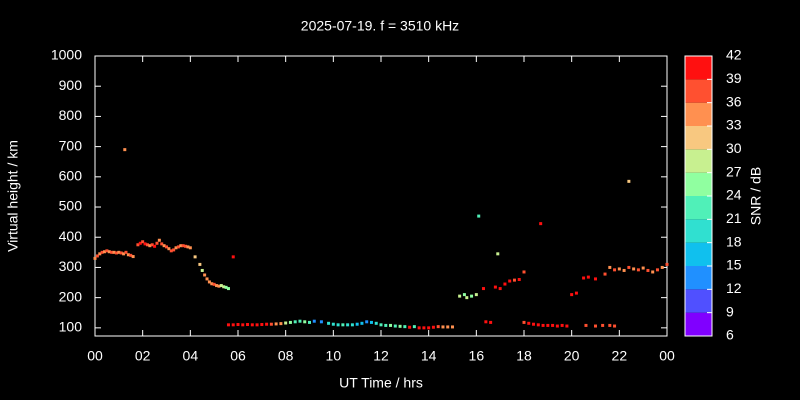 The image size is (800, 400). What do you see at coordinates (13, 196) in the screenshot?
I see `y-axis-label: Virtual height / km` at bounding box center [13, 196].